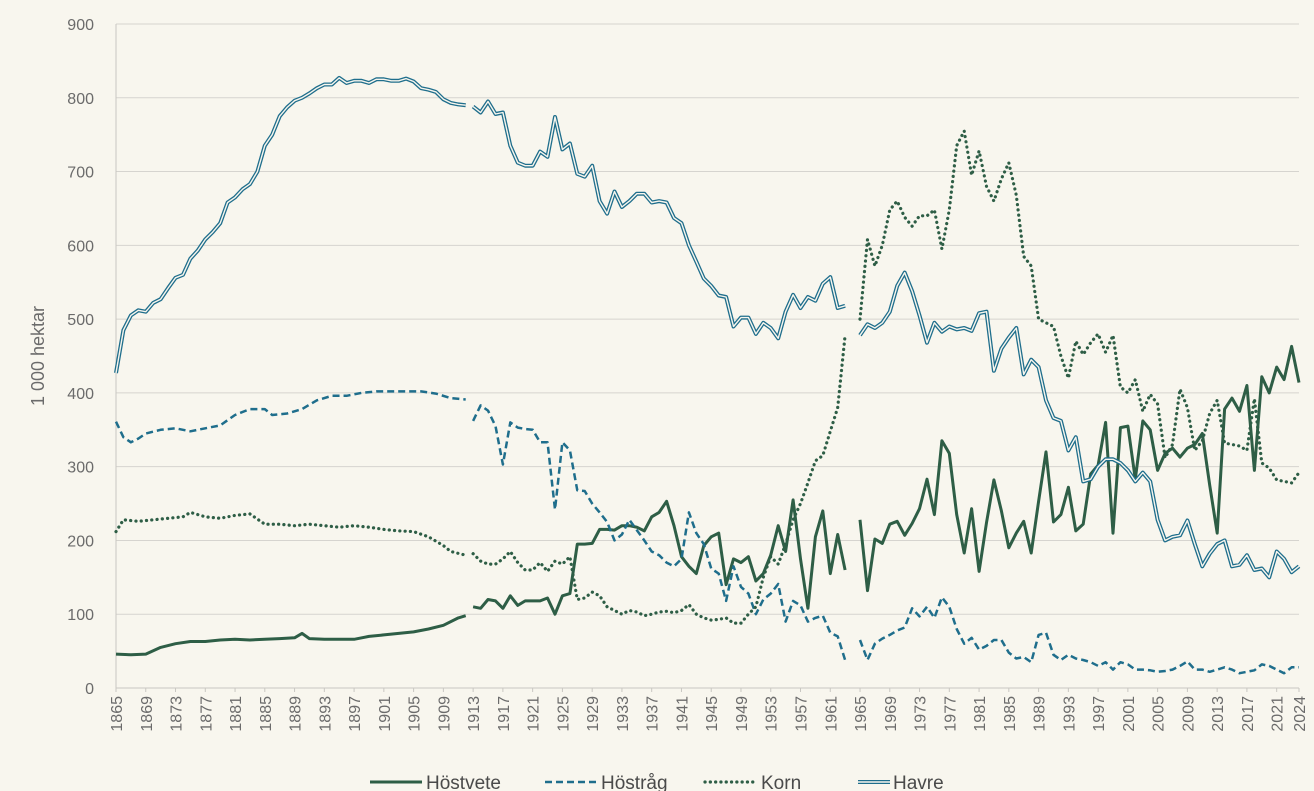  Describe the element at coordinates (80, 246) in the screenshot. I see `y-tick-label: 600` at that location.